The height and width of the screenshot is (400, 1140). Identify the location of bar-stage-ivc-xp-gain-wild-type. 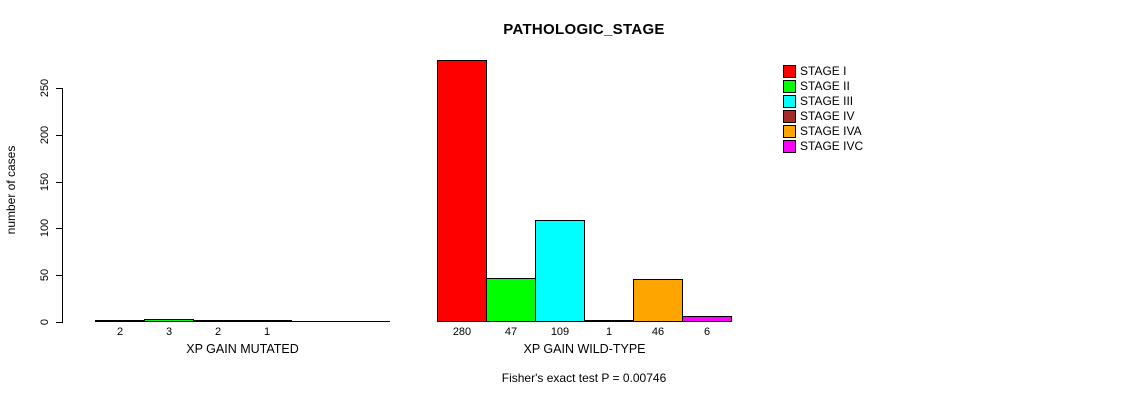
(707, 319).